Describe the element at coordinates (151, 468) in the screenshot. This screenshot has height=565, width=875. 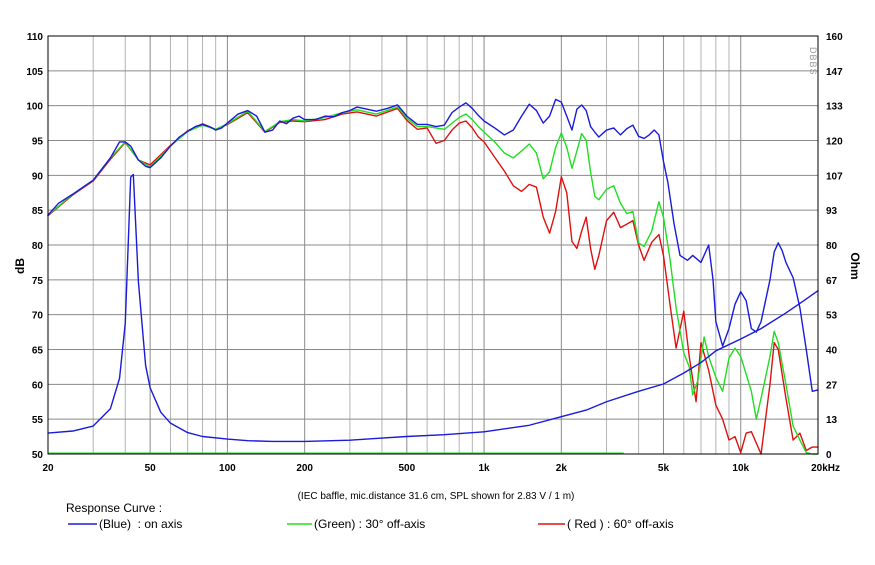
I see `x-tick-label: 50` at that location.